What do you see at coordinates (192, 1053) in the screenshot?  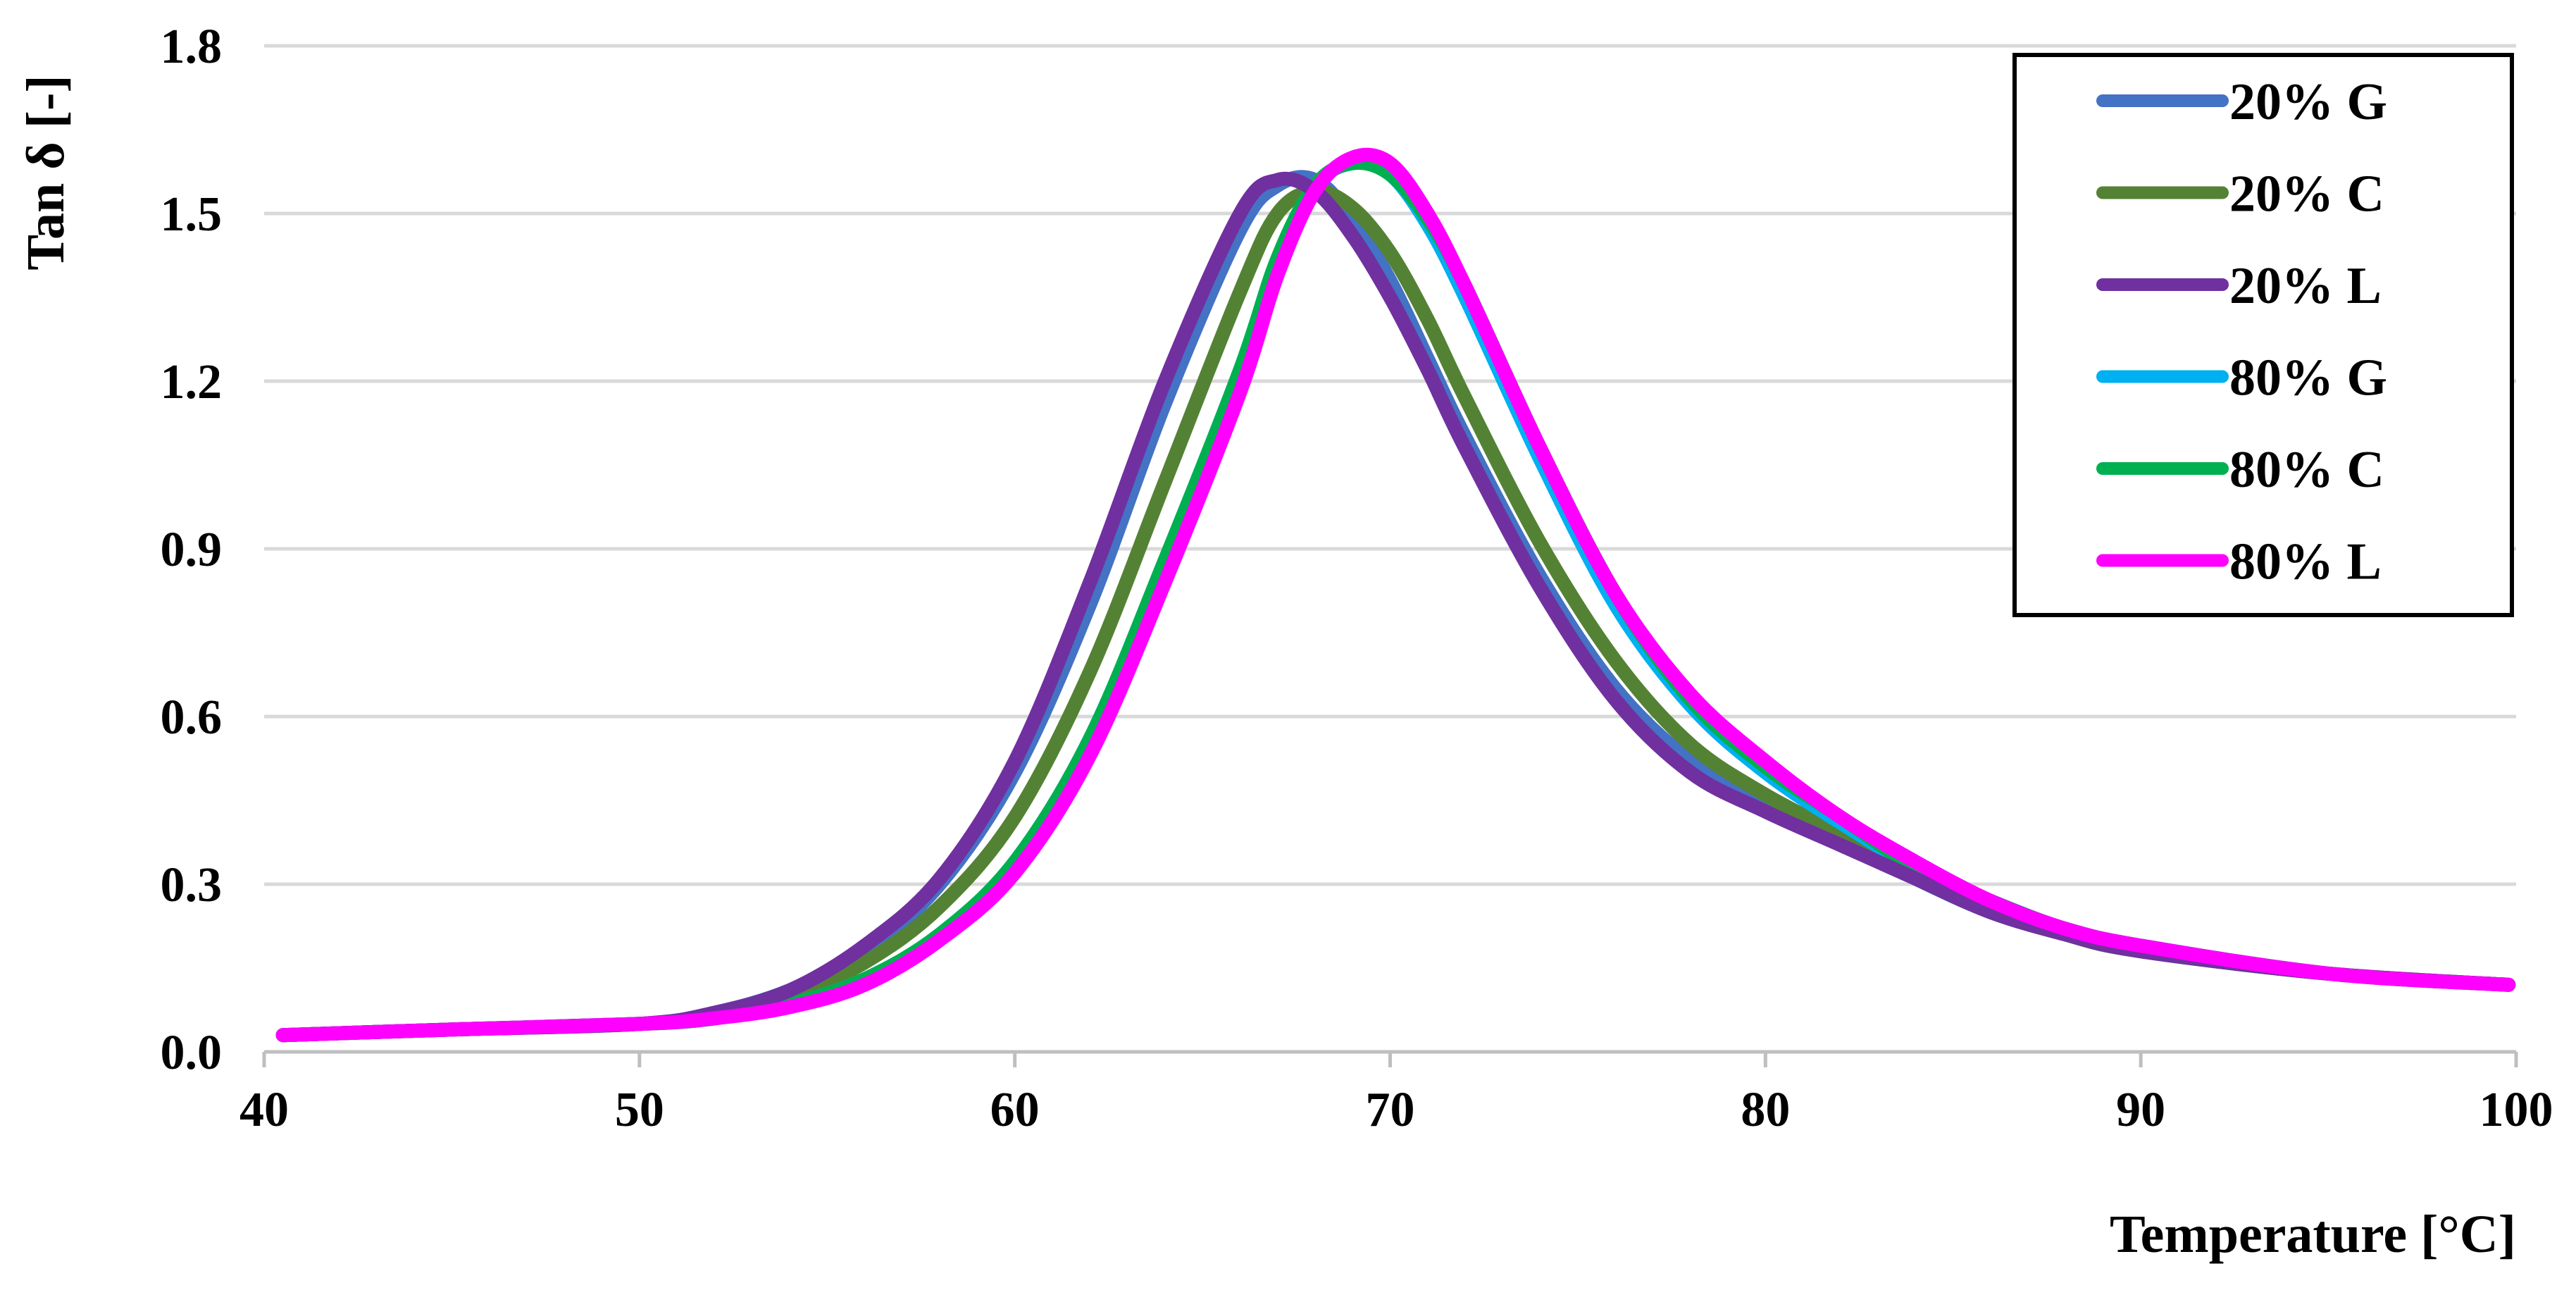 I see `y-tick-label: 0.0` at bounding box center [192, 1053].